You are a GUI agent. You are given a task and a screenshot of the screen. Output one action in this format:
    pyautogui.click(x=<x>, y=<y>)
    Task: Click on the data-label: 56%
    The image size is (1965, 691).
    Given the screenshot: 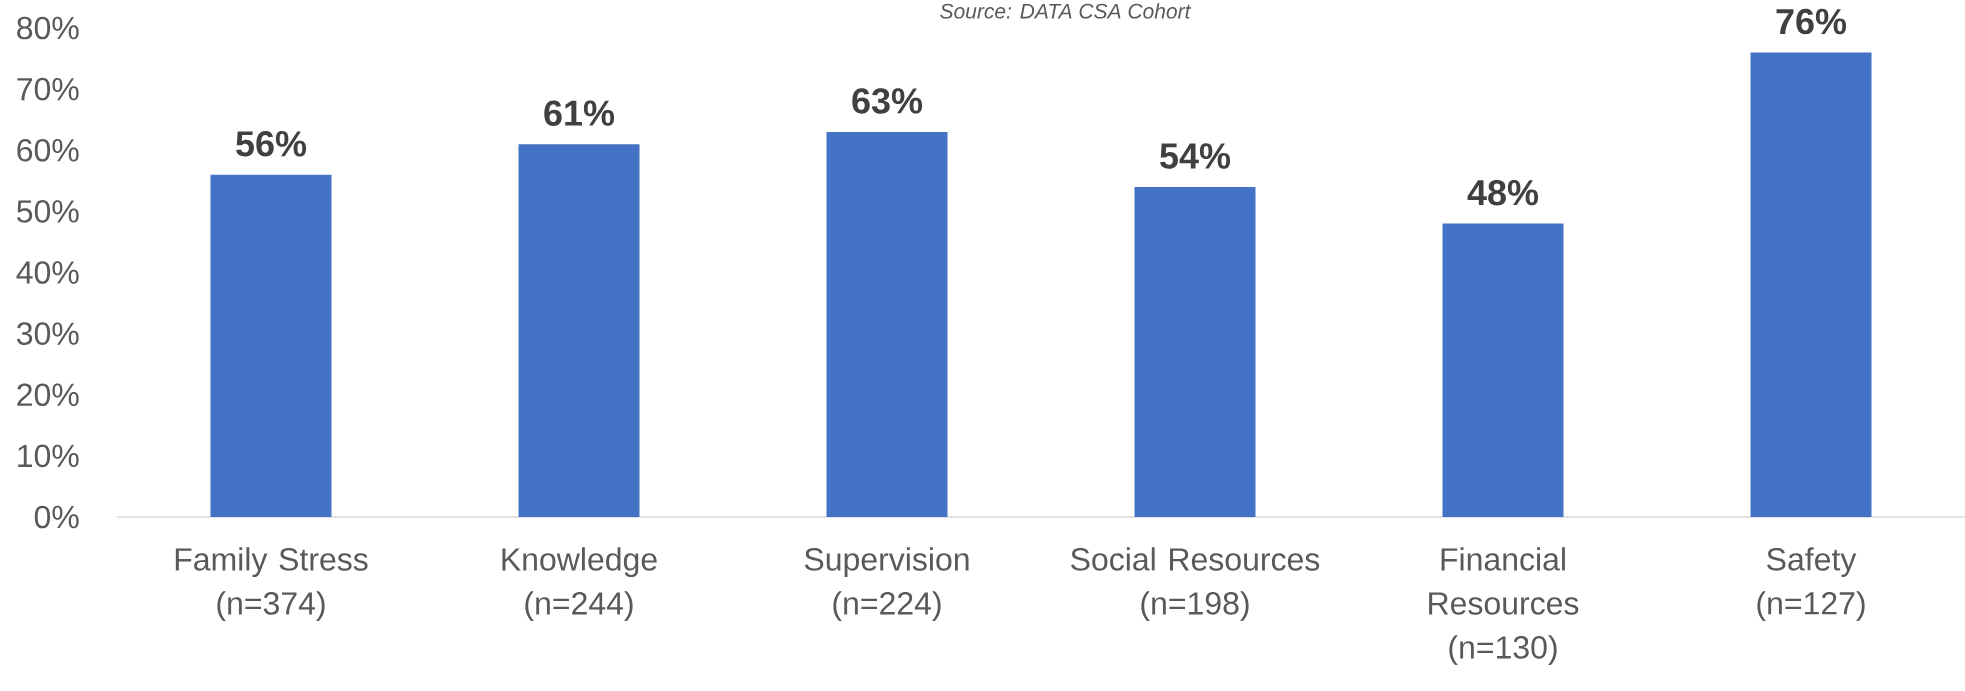 What is the action you would take?
    pyautogui.click(x=271, y=144)
    